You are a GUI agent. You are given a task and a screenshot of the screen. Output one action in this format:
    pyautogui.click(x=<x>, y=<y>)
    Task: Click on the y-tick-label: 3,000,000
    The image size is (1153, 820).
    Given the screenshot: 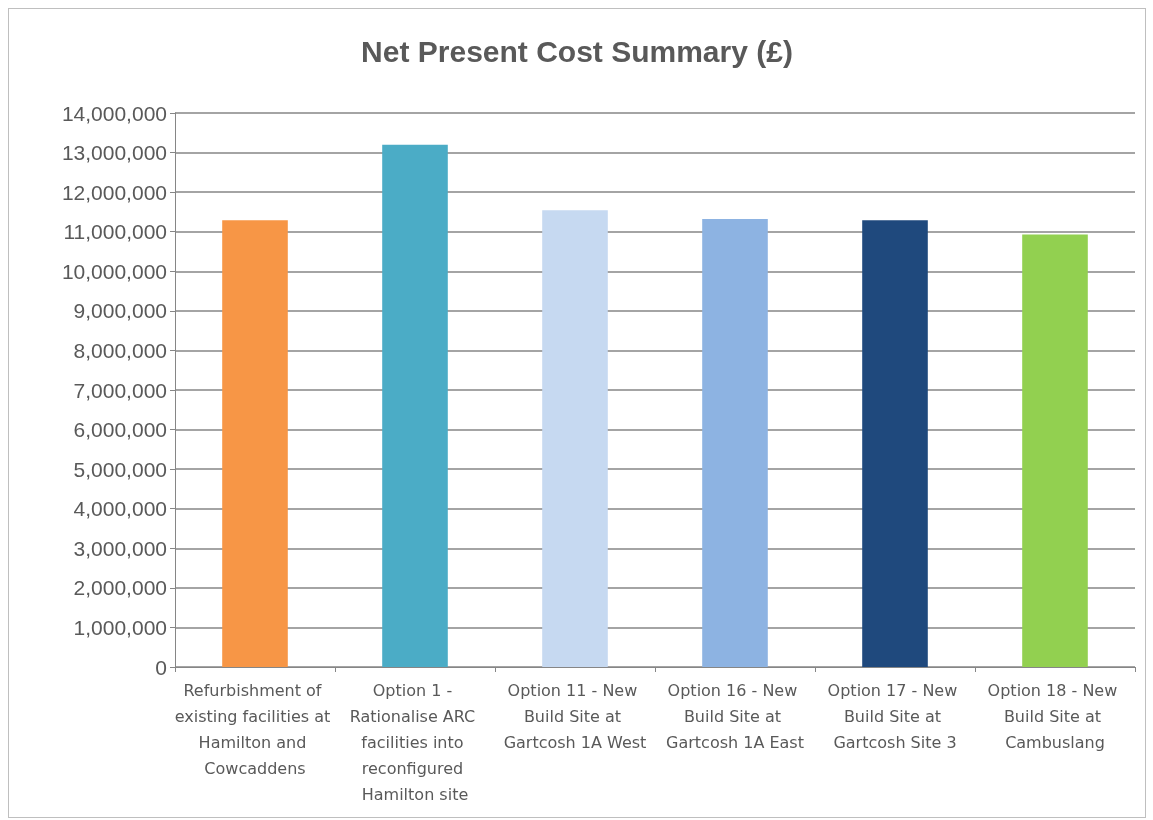 What is the action you would take?
    pyautogui.click(x=120, y=548)
    